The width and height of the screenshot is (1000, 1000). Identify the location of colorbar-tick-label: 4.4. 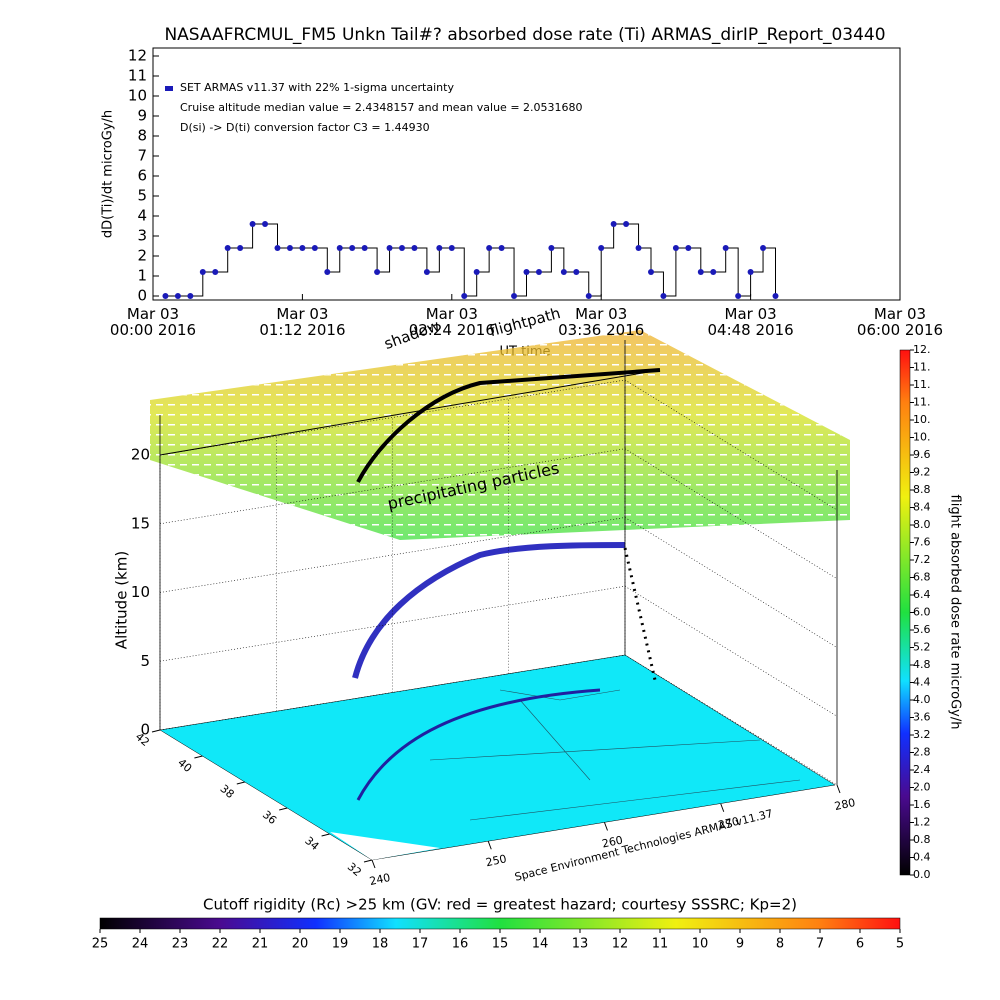
(922, 682).